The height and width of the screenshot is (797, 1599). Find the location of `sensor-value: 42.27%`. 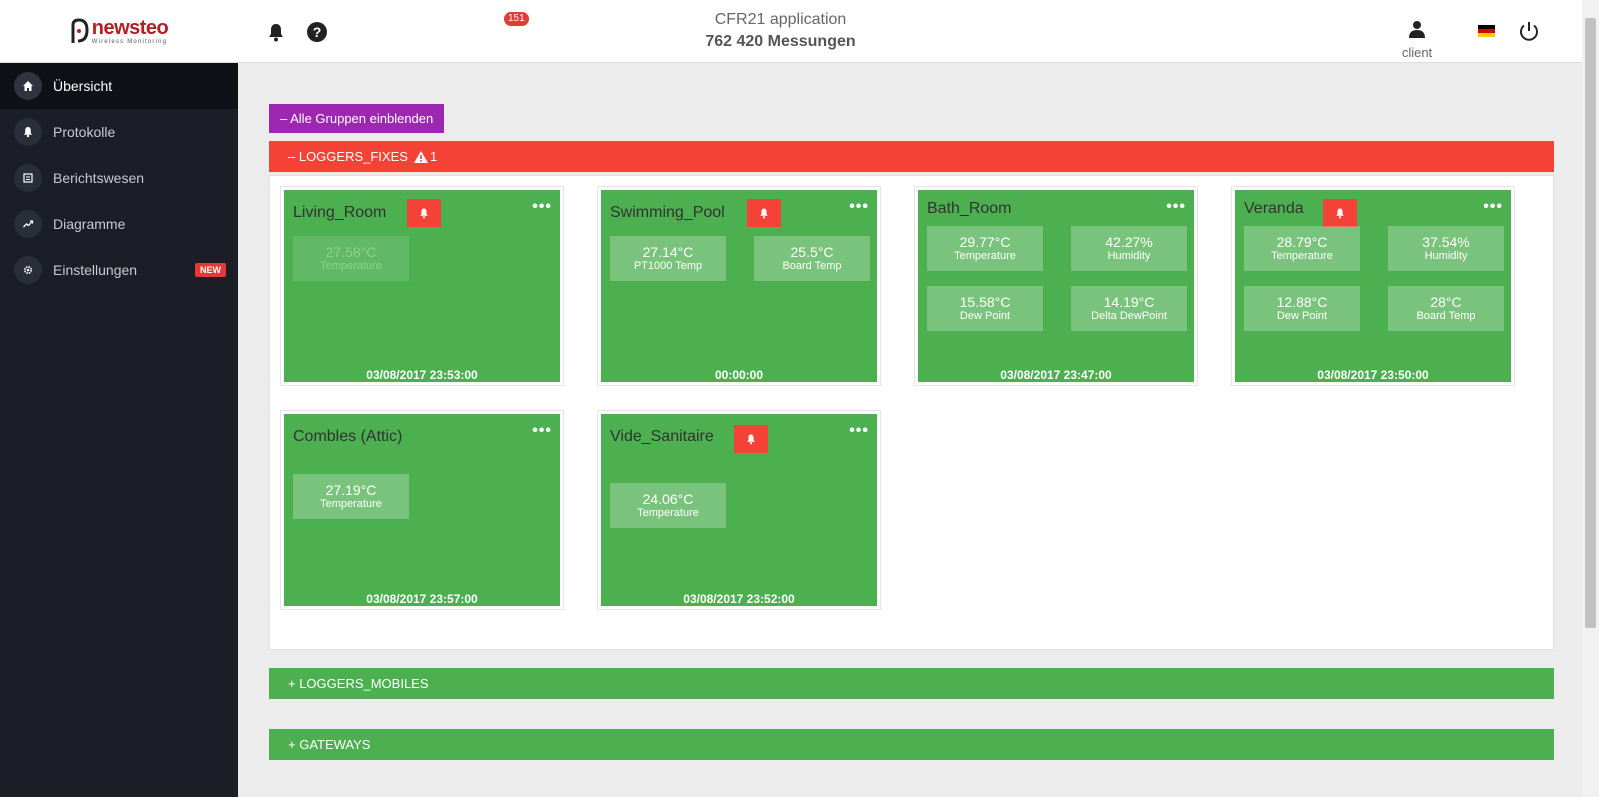

sensor-value: 42.27% is located at coordinates (1129, 242).